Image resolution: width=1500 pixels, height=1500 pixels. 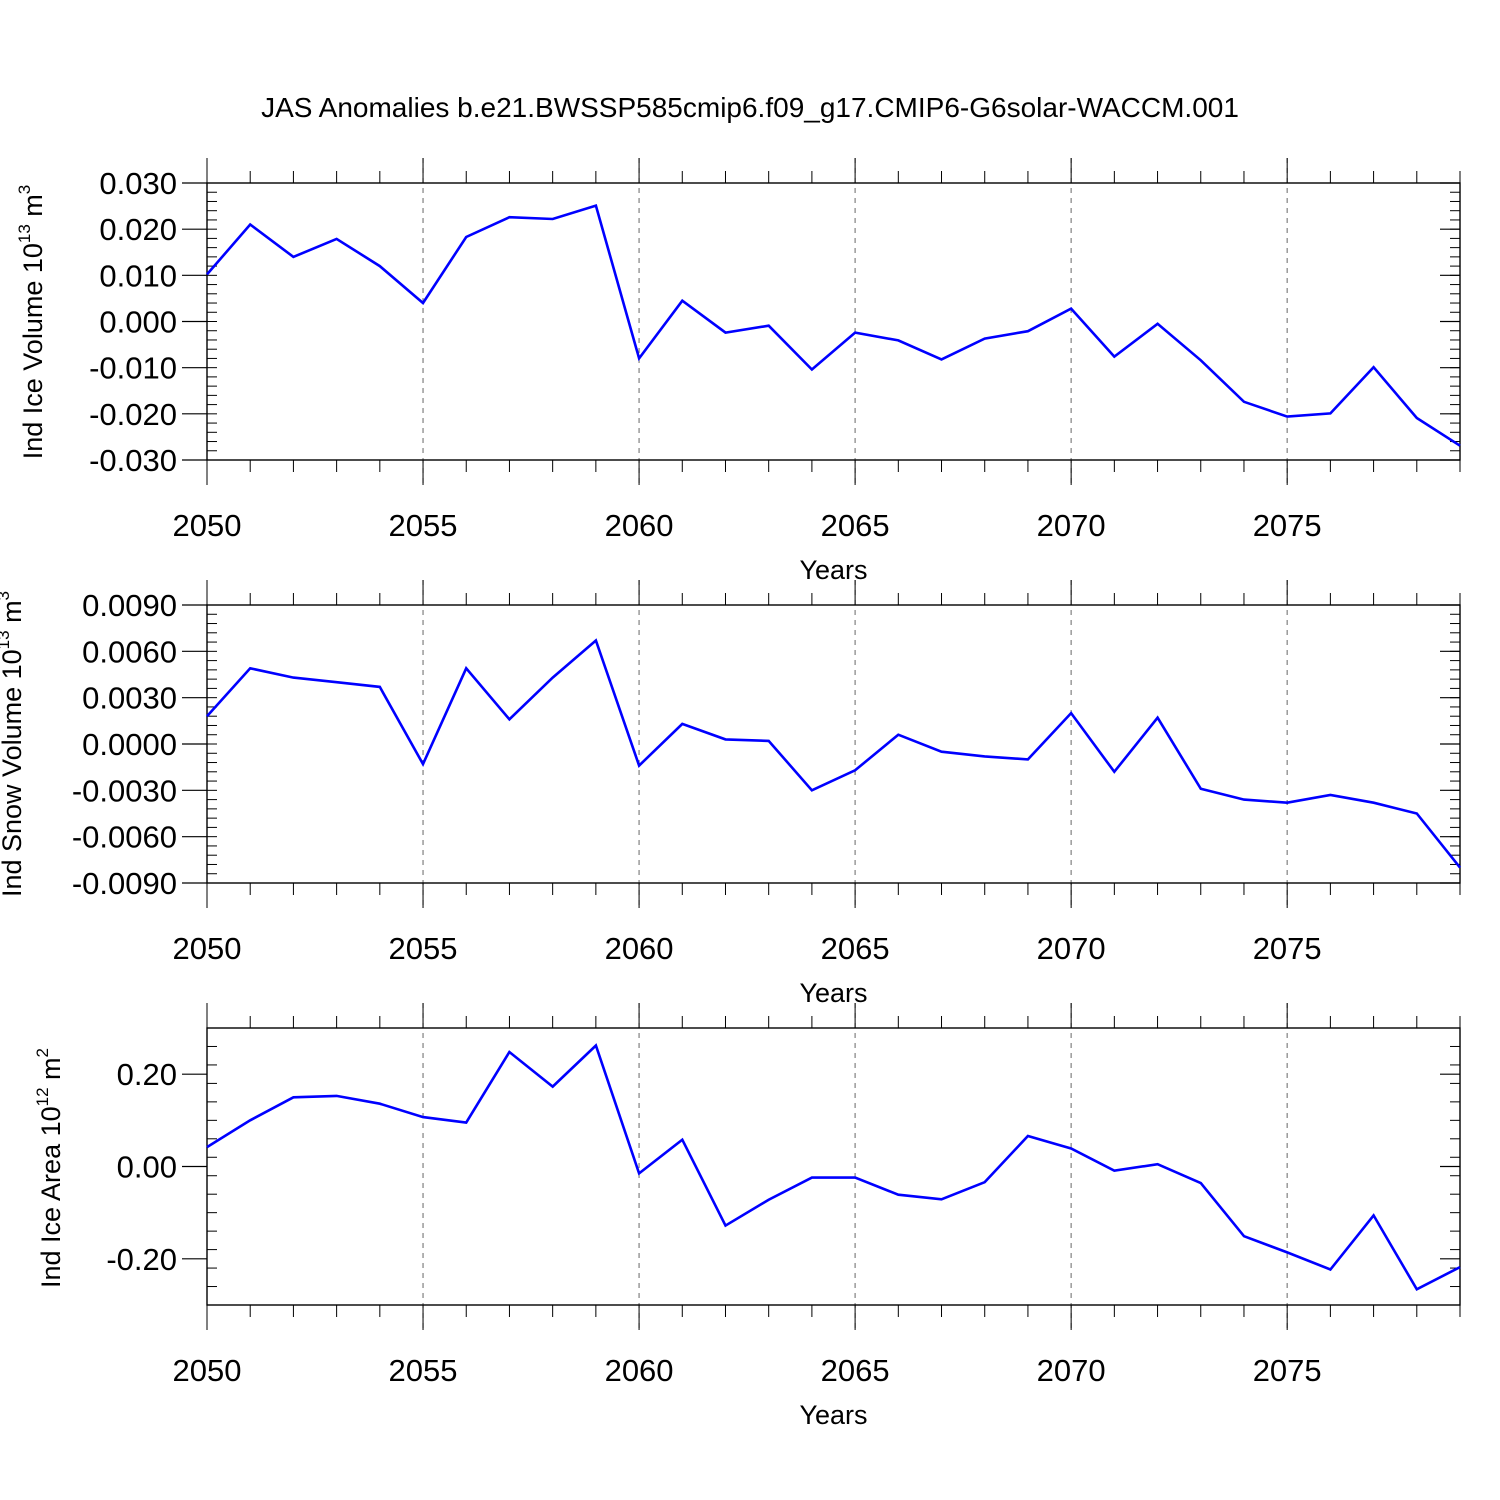 What do you see at coordinates (133, 368) in the screenshot?
I see `y-tick-label: -0.010` at bounding box center [133, 368].